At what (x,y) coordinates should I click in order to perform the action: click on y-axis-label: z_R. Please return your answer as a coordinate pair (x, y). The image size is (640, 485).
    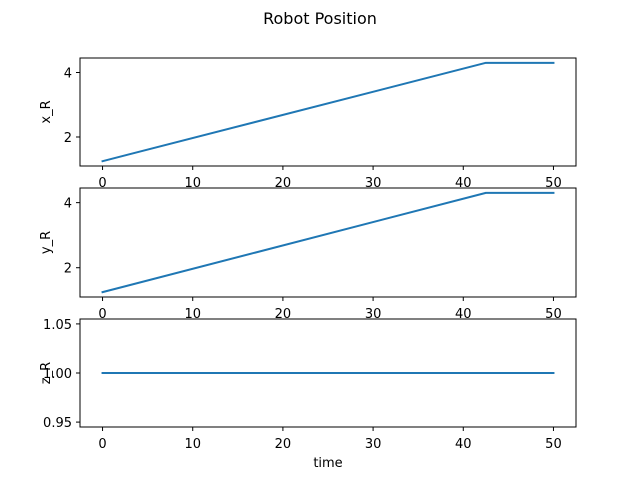
    Looking at the image, I should click on (46, 373).